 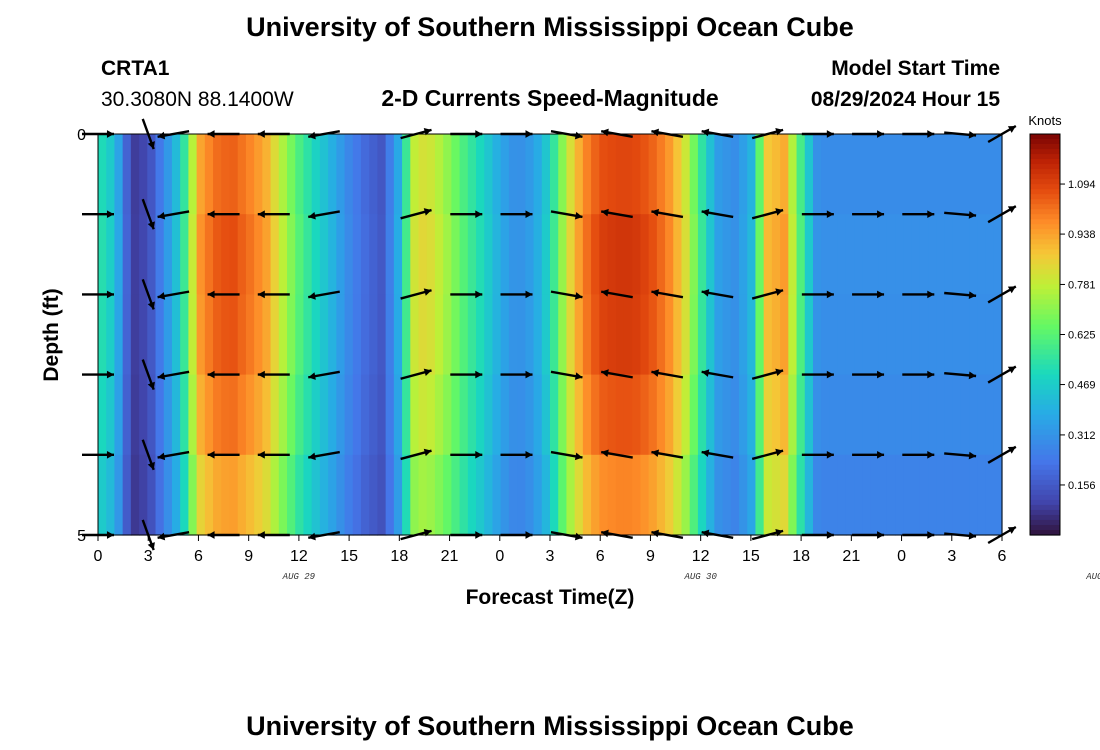 What do you see at coordinates (905, 99) in the screenshot?
I see `model-start-value: 08/29/2024 Hour 15` at bounding box center [905, 99].